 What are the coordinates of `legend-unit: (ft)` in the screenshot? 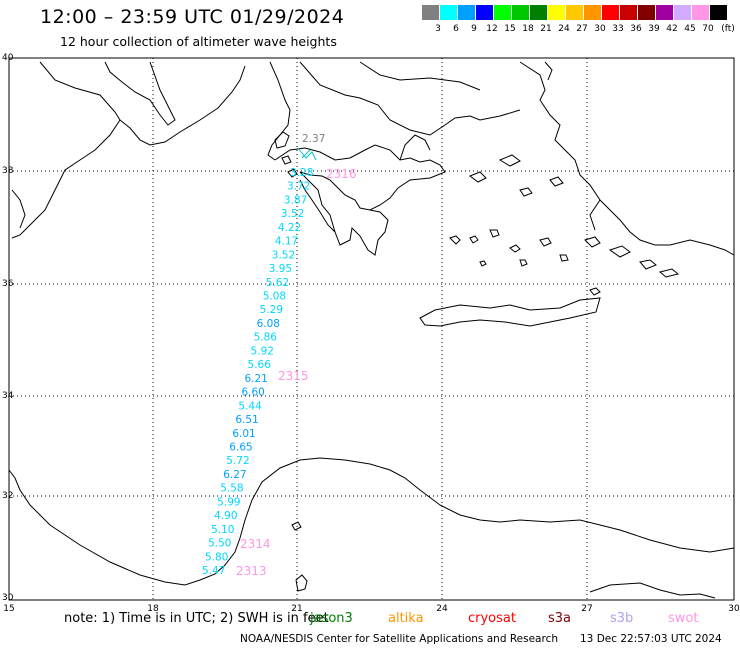 It's located at (728, 29).